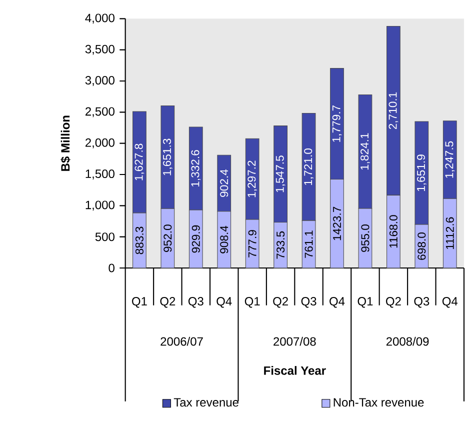 This screenshot has width=471, height=442. Describe the element at coordinates (99, 19) in the screenshot. I see `y-tick-label: 4,000` at that location.